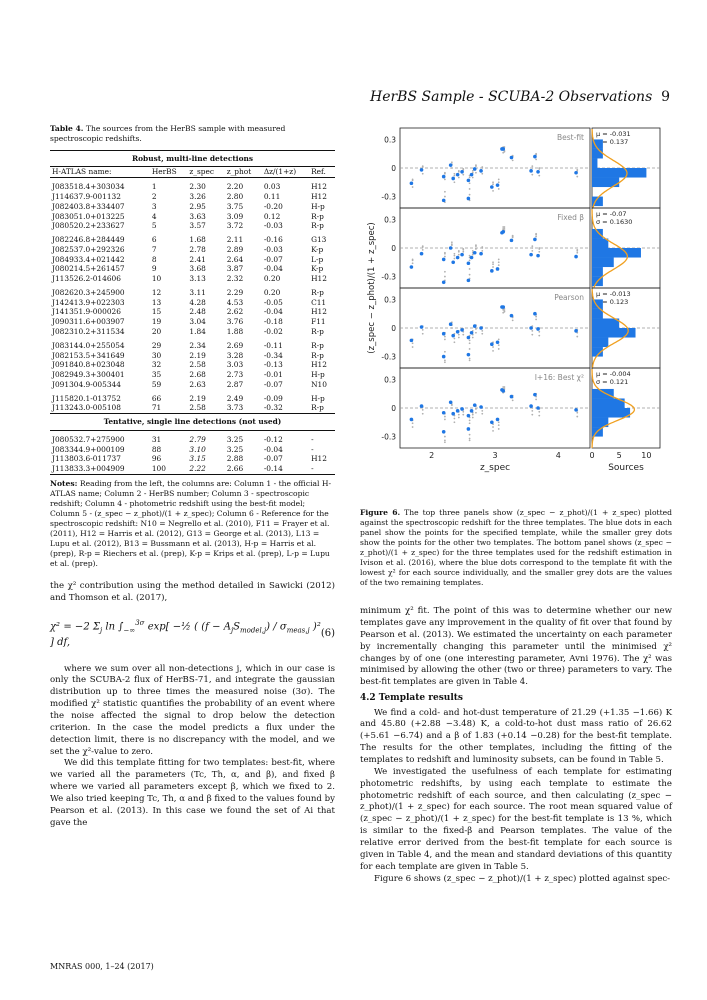  What do you see at coordinates (612, 142) in the screenshot?
I see `panel-sigma: σ = 0.137` at bounding box center [612, 142].